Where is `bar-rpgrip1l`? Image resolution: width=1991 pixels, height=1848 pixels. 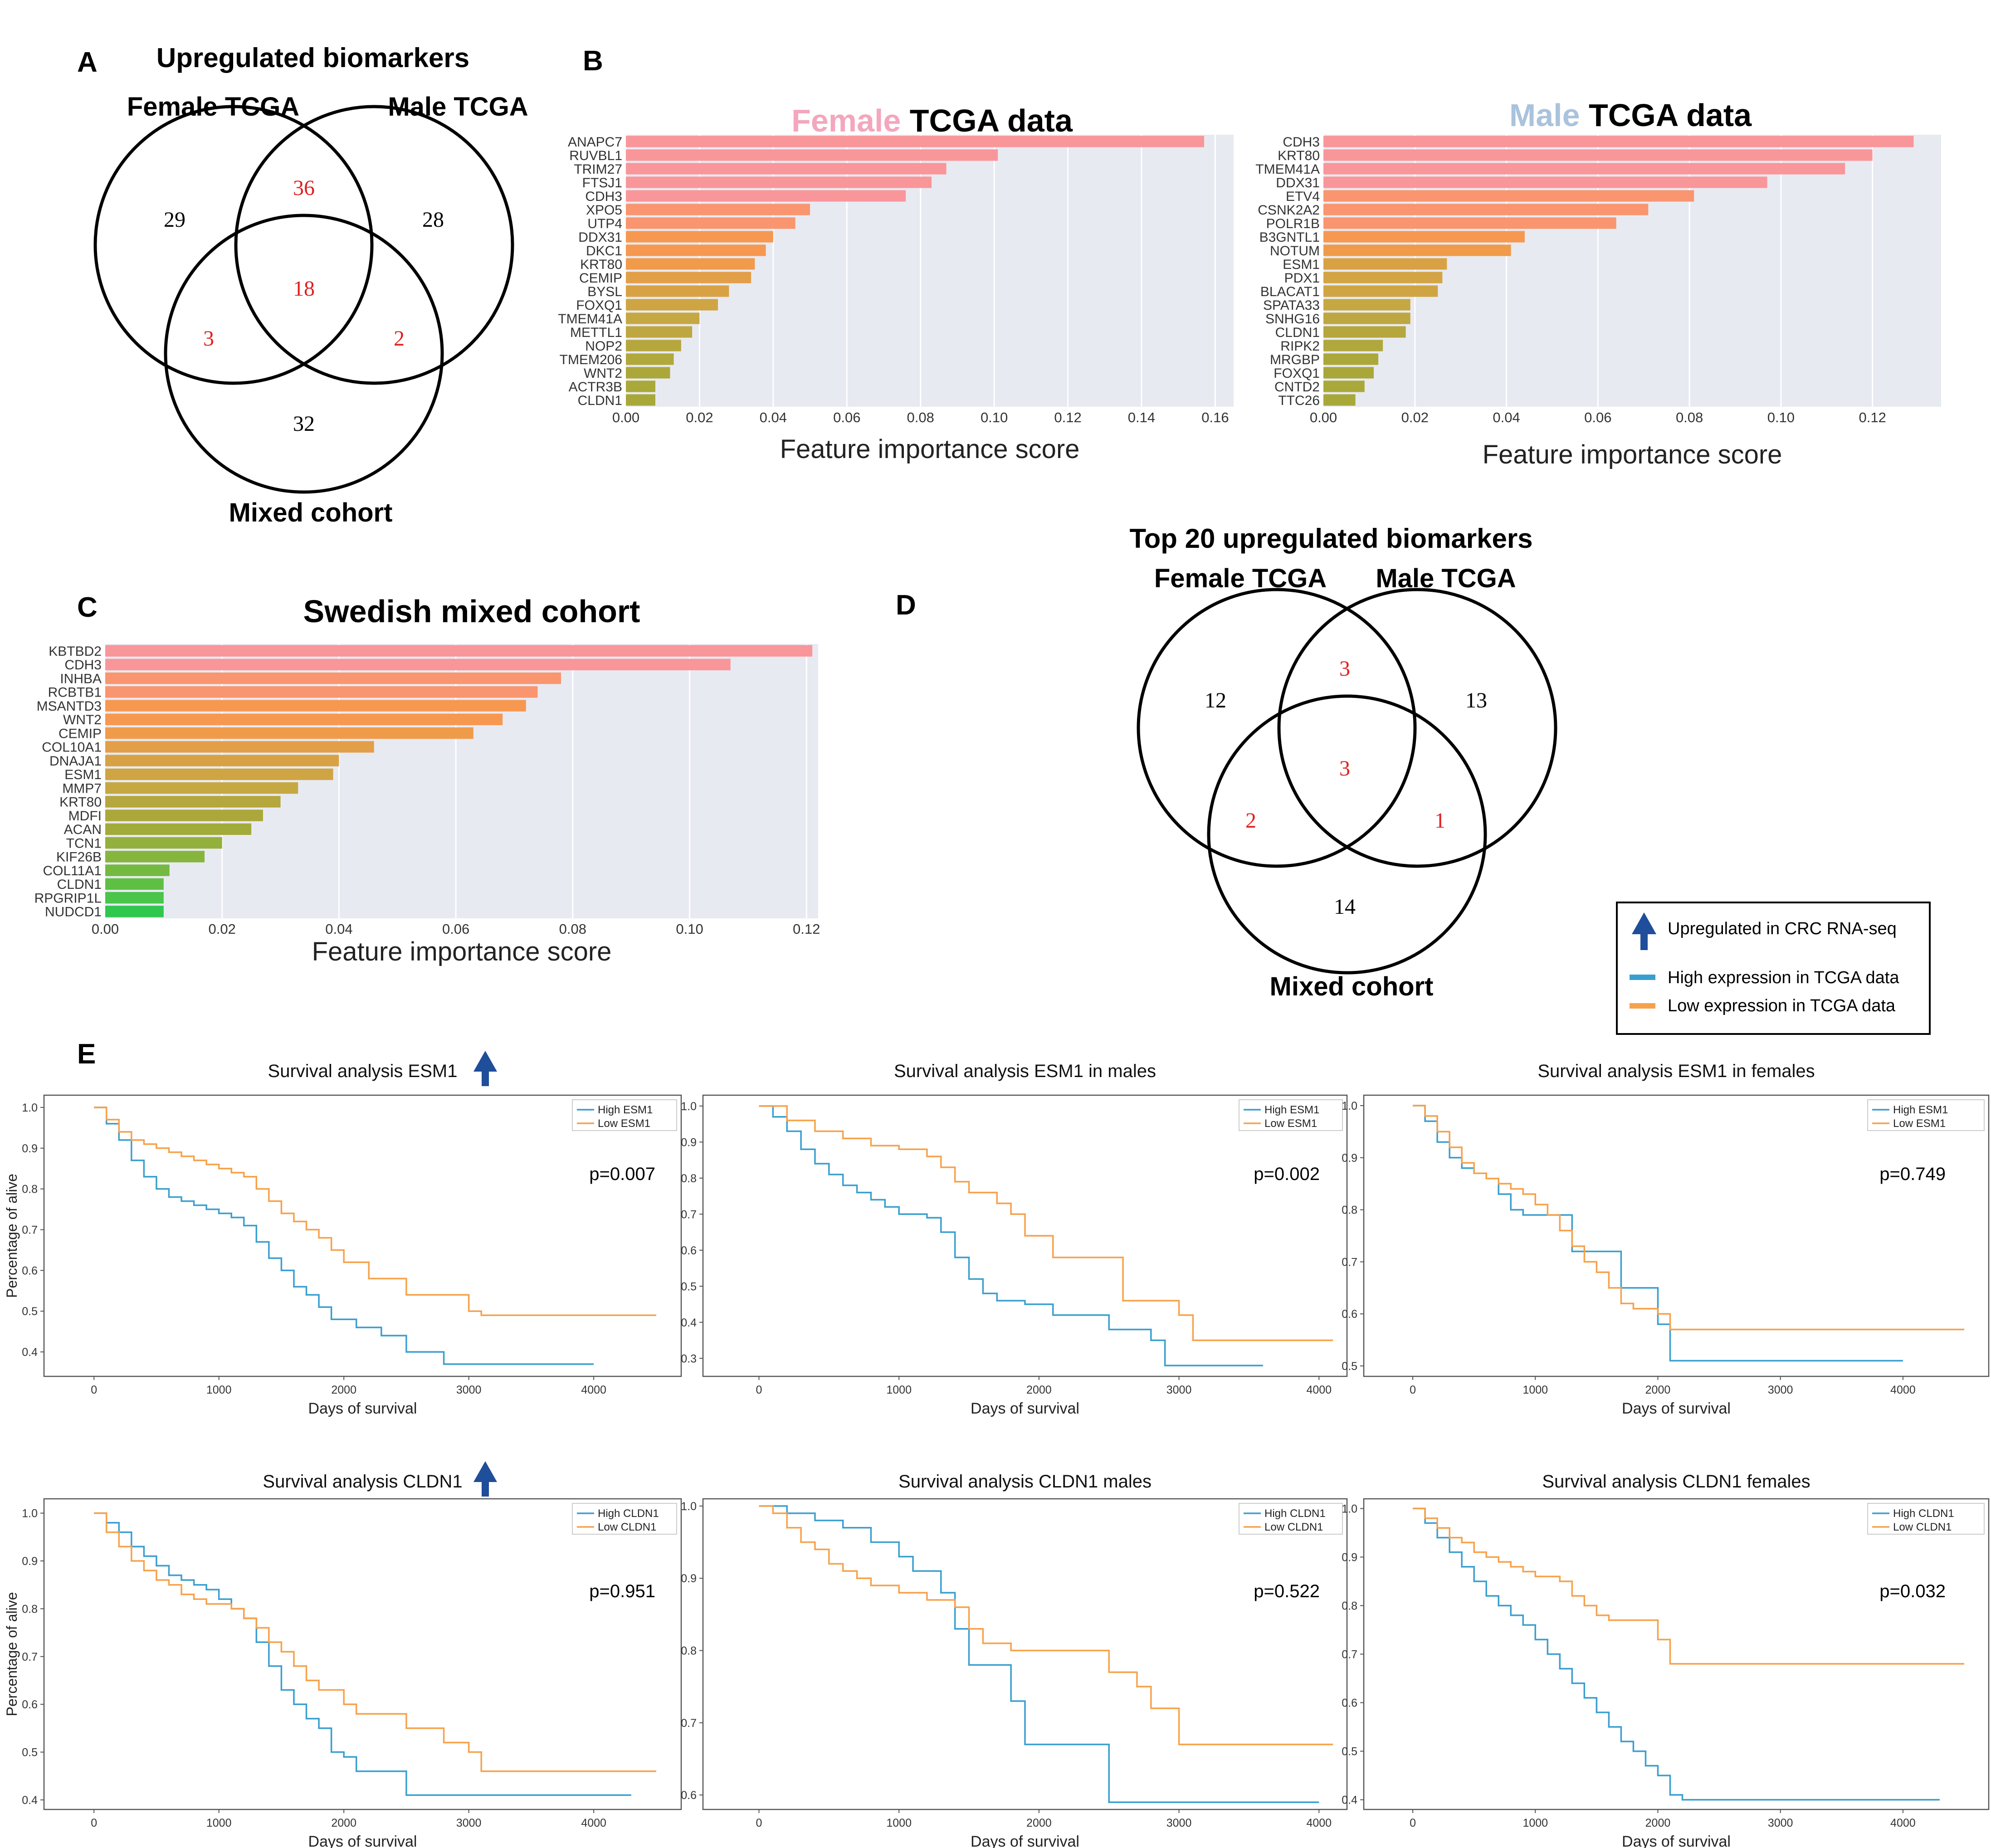 bar-rpgrip1l is located at coordinates (134, 898).